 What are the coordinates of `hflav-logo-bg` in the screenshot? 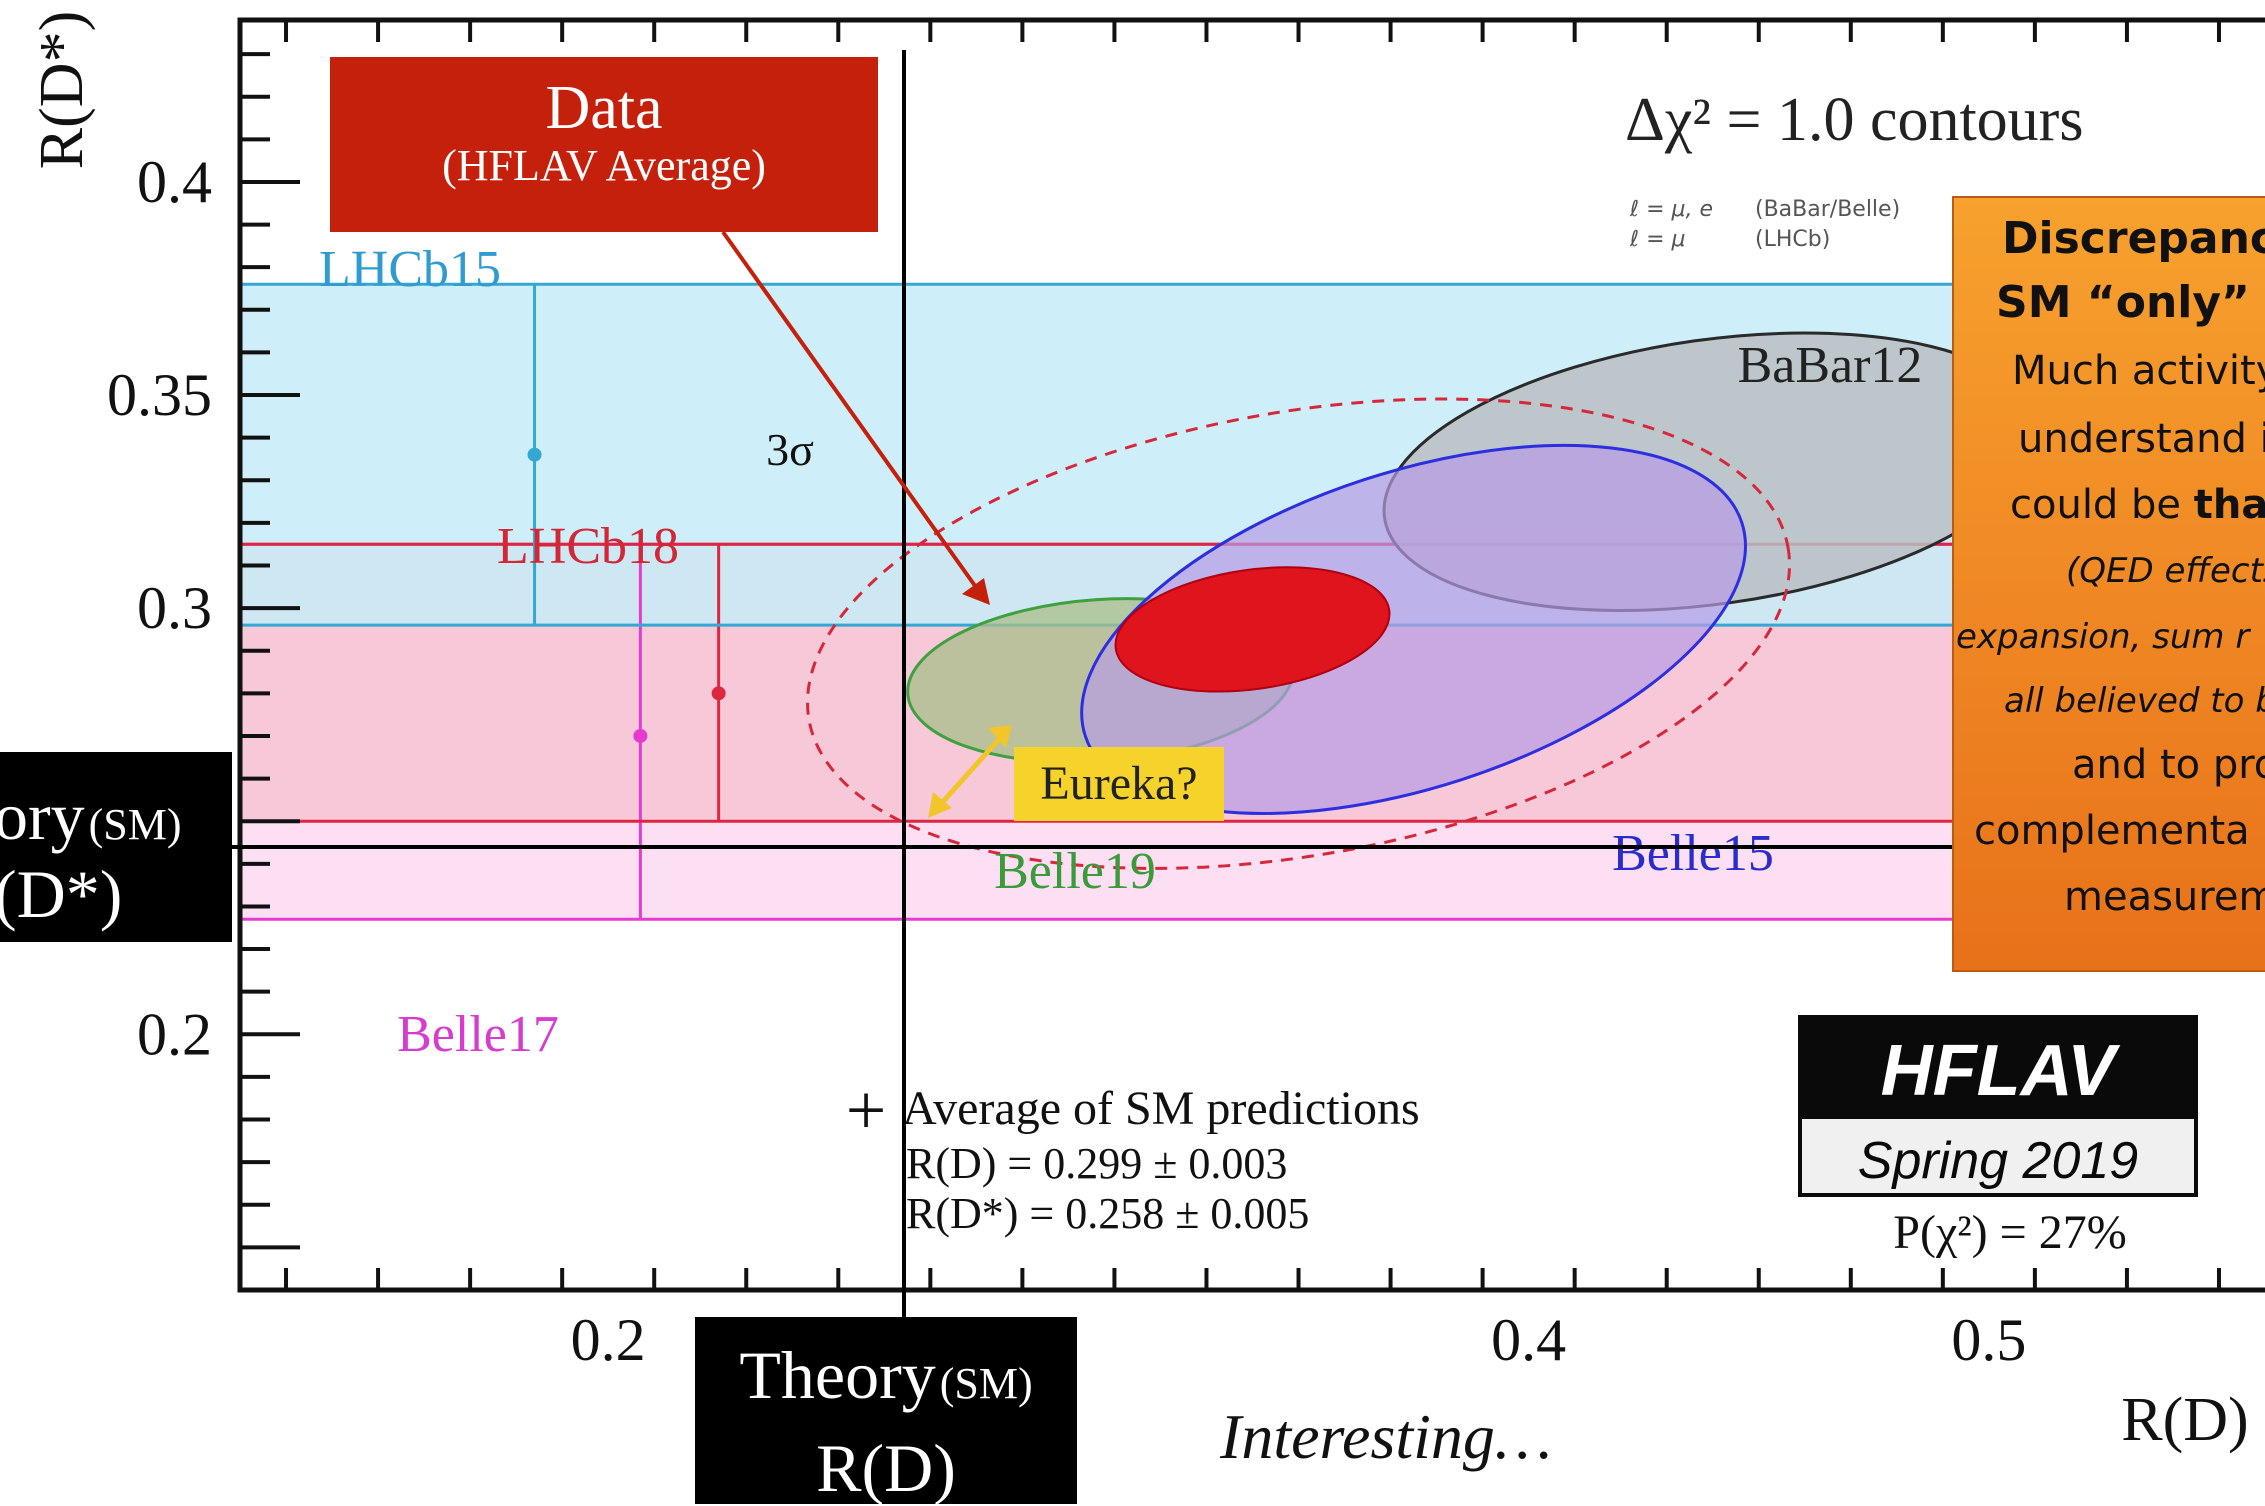 It's located at (1998, 1065).